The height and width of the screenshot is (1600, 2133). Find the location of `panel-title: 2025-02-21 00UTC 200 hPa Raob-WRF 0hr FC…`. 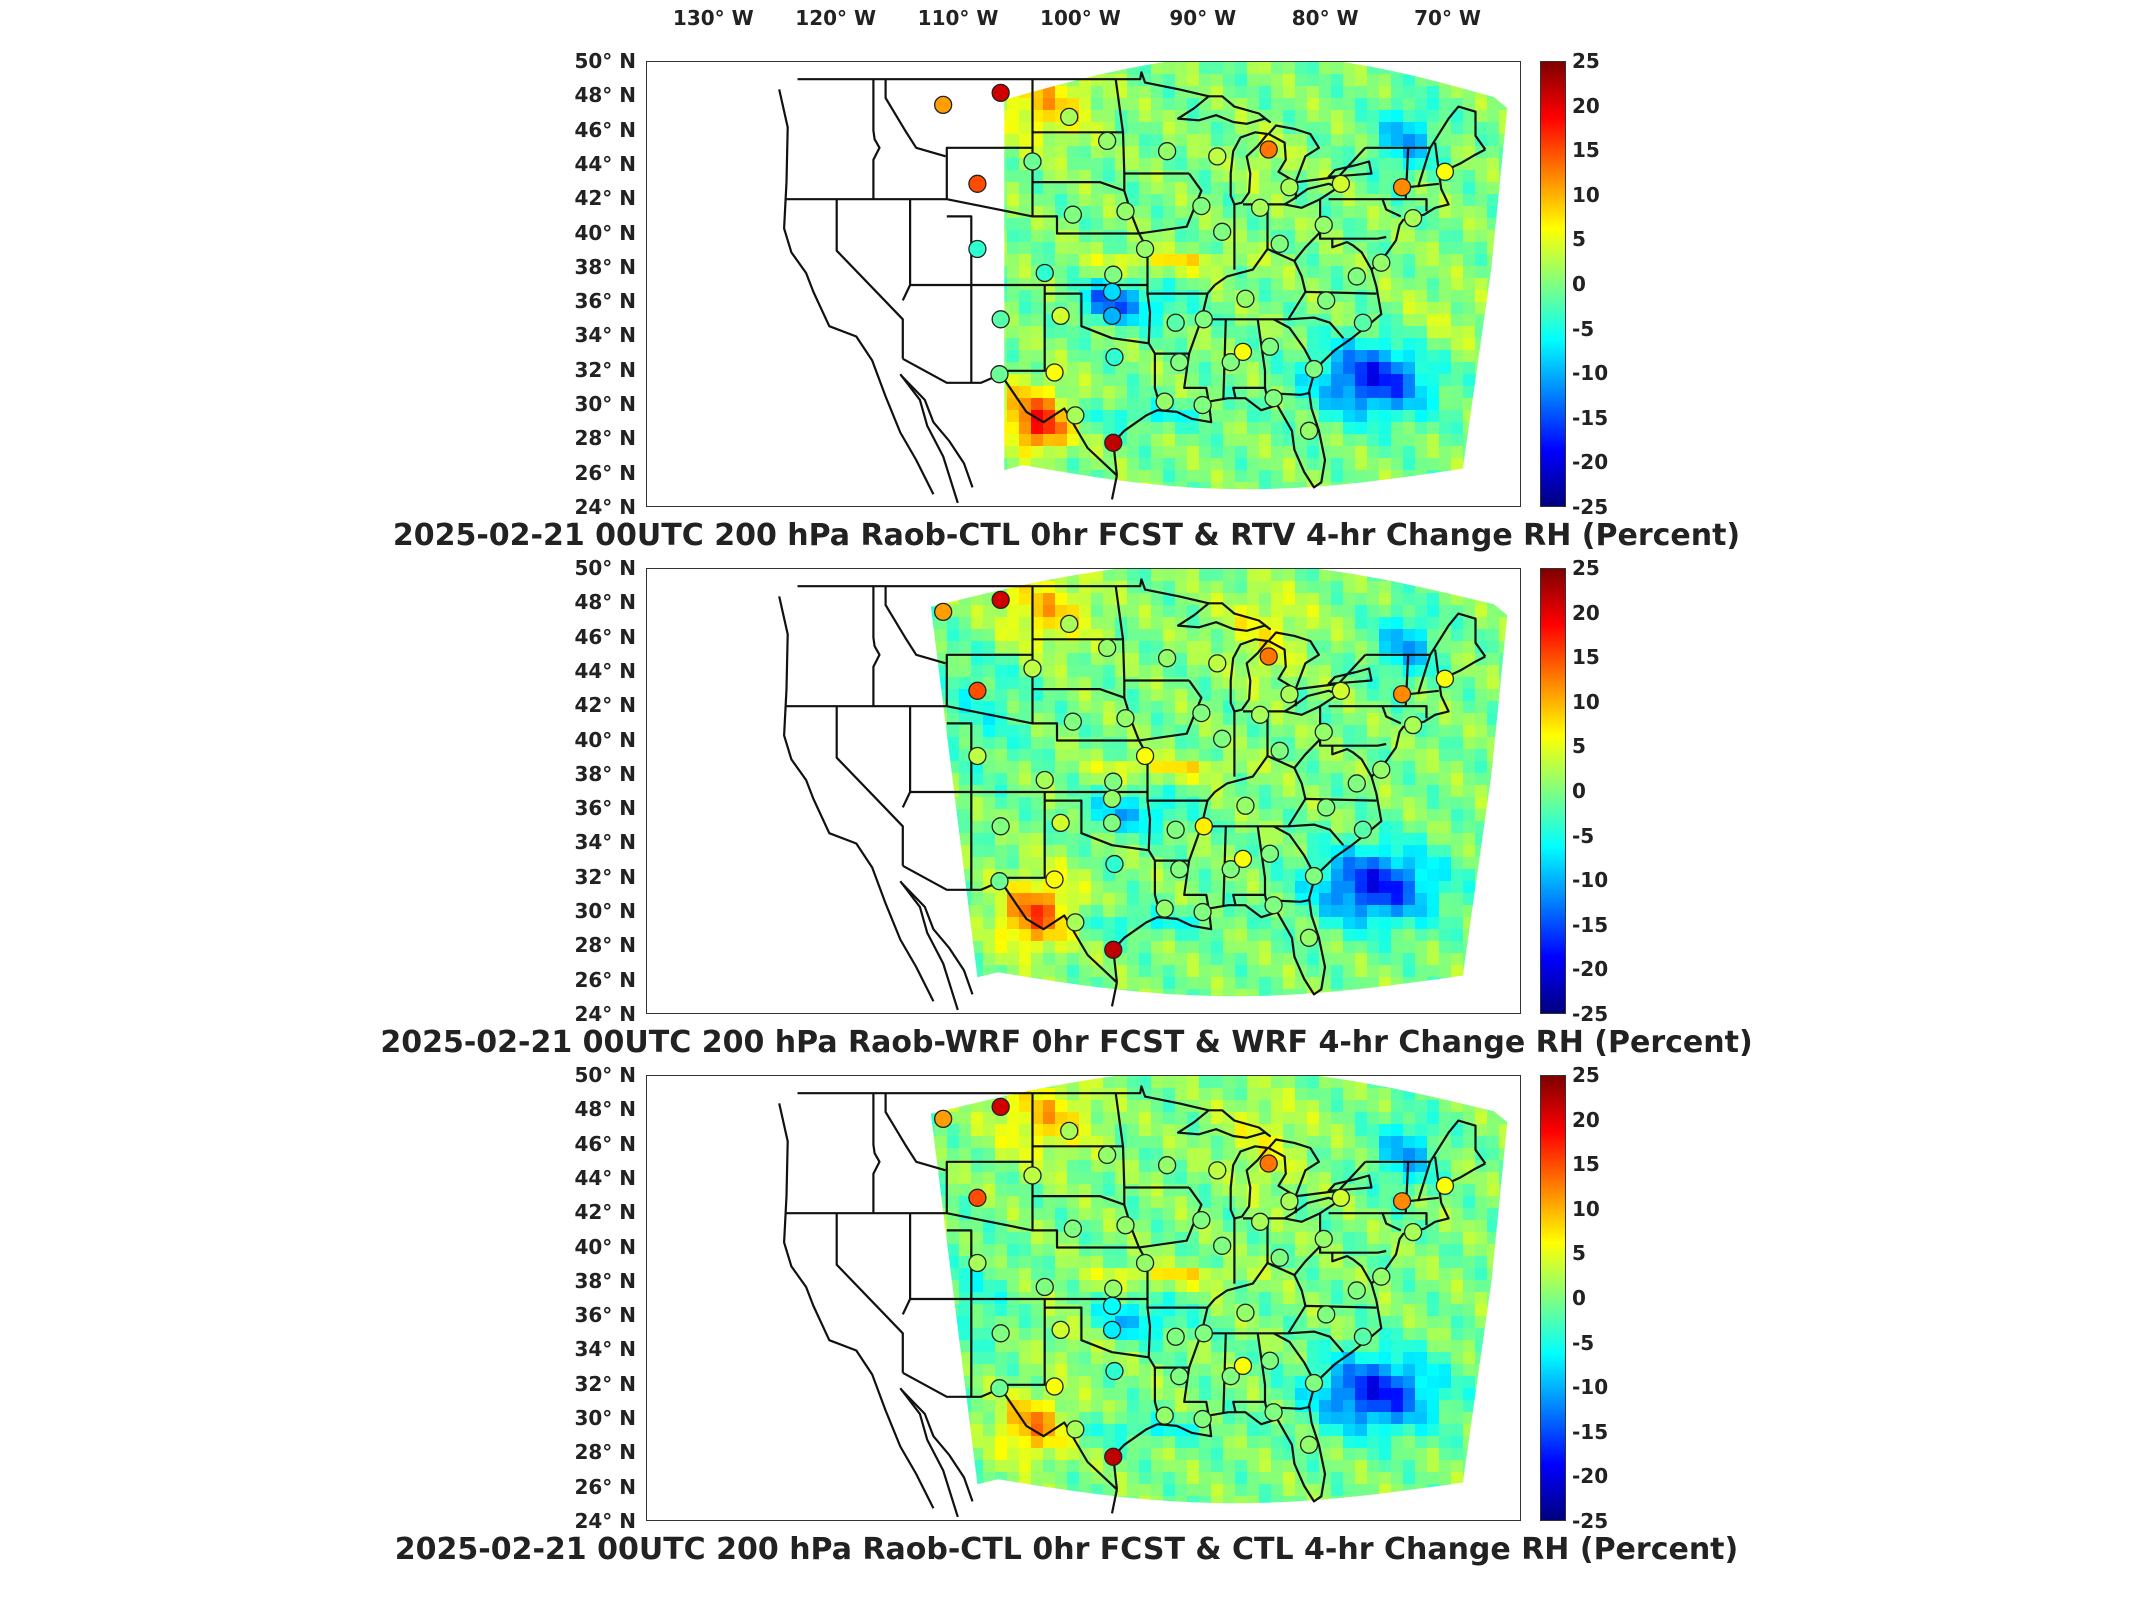

panel-title: 2025-02-21 00UTC 200 hPa Raob-WRF 0hr FC… is located at coordinates (1066, 1042).